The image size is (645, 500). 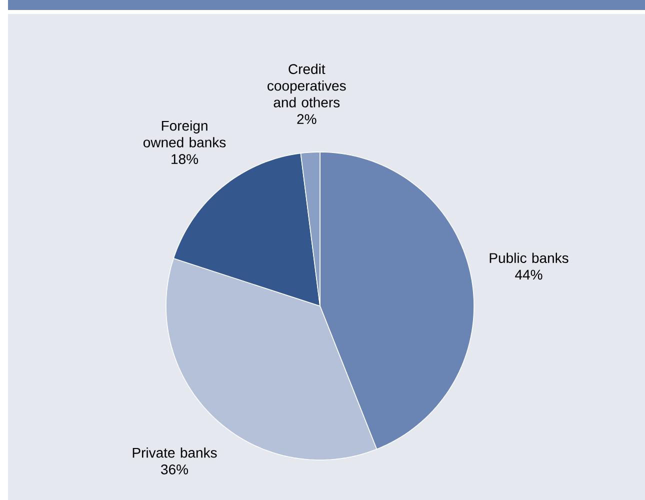 I want to click on data-label: 2%, so click(x=306, y=119).